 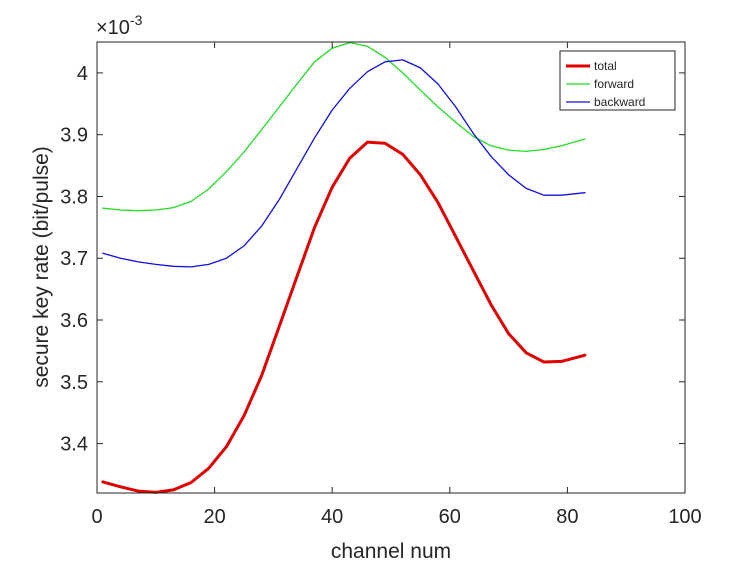 What do you see at coordinates (567, 517) in the screenshot?
I see `x-tick-label: 80` at bounding box center [567, 517].